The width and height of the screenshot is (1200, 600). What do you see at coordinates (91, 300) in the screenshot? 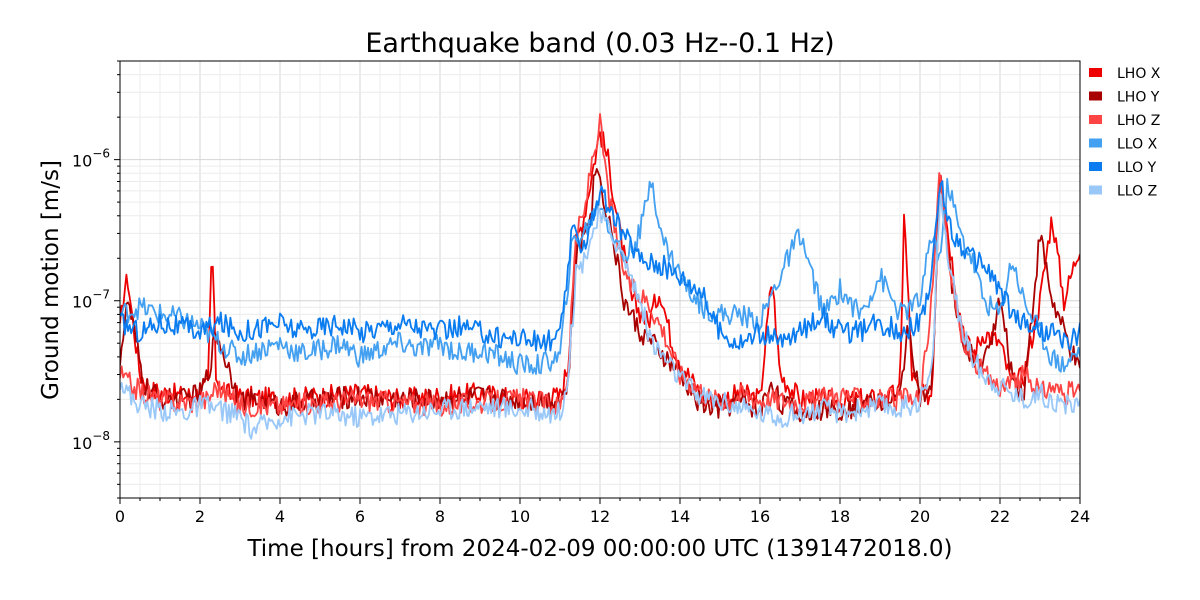
I see `y-tick-label: 10⁻⁷` at bounding box center [91, 300].